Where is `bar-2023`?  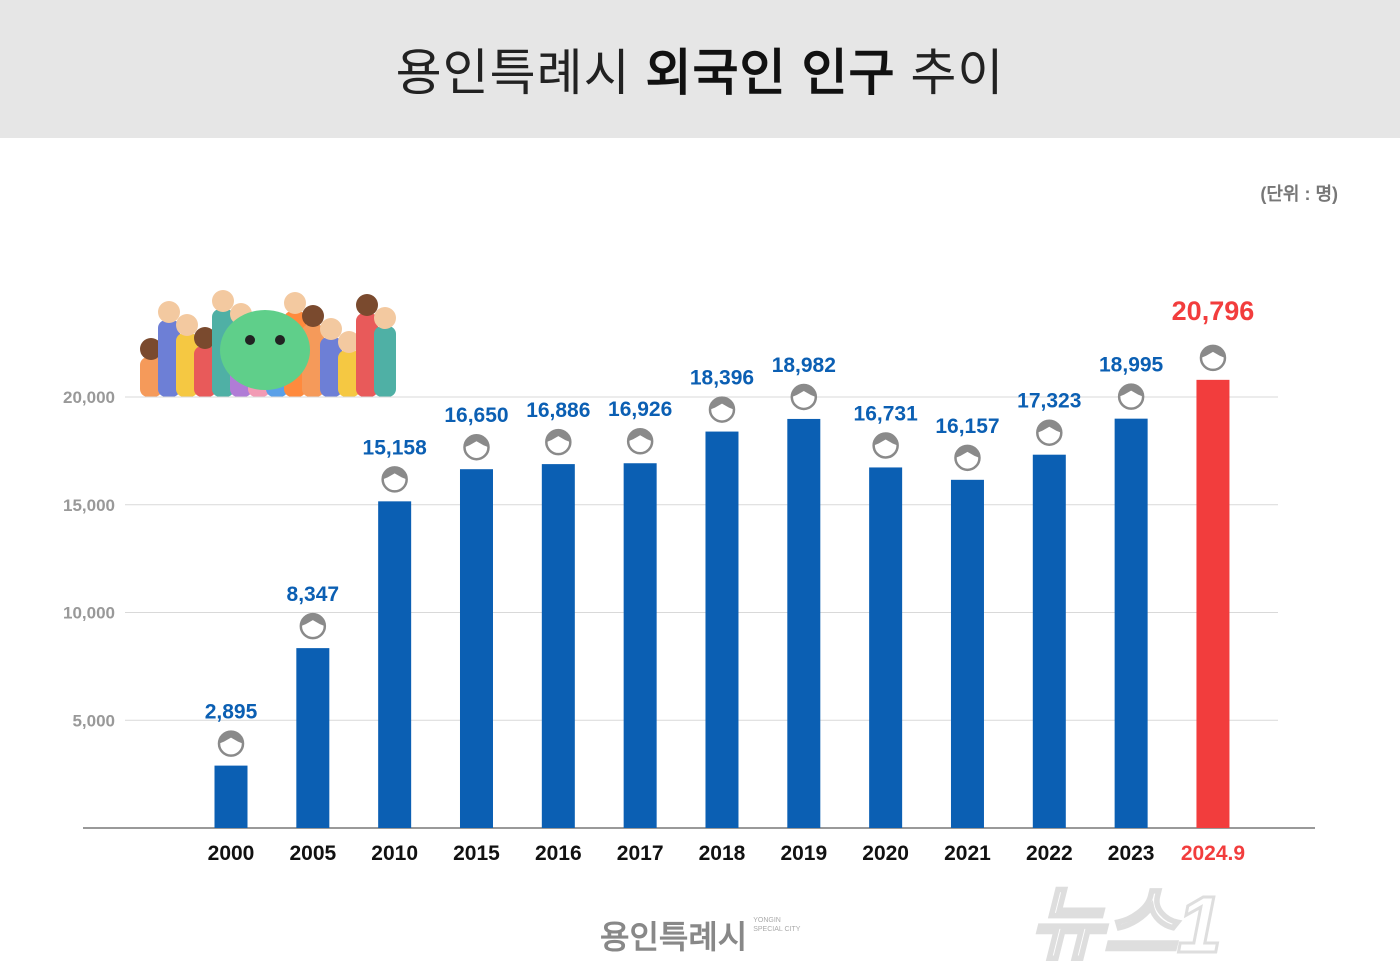
bar-2023 is located at coordinates (1131, 623).